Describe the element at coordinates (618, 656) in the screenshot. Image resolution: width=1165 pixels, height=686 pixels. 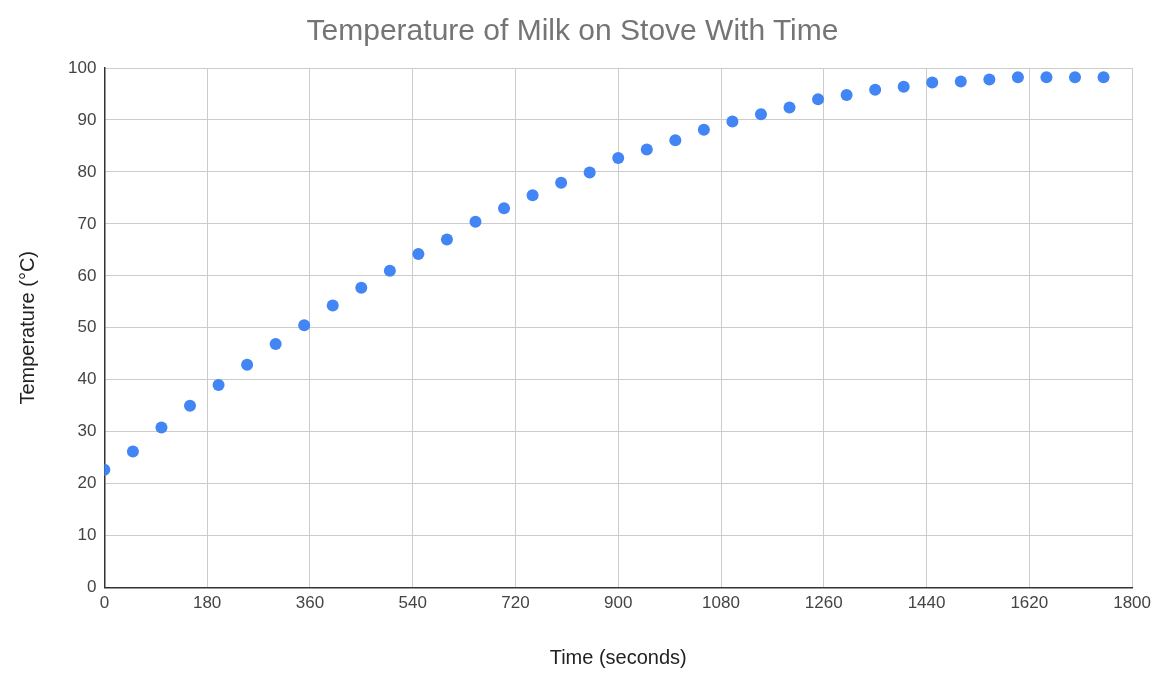
I see `x-axis-title: Time (seconds)` at that location.